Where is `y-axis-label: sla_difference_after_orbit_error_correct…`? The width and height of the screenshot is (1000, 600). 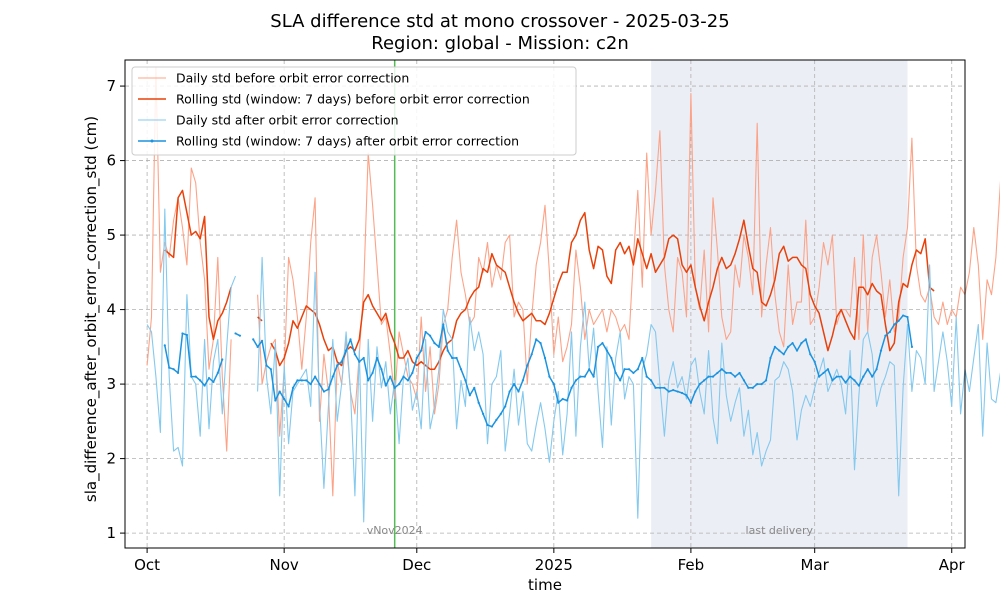
y-axis-label: sla_difference_after_orbit_error_correct… is located at coordinates (91, 309).